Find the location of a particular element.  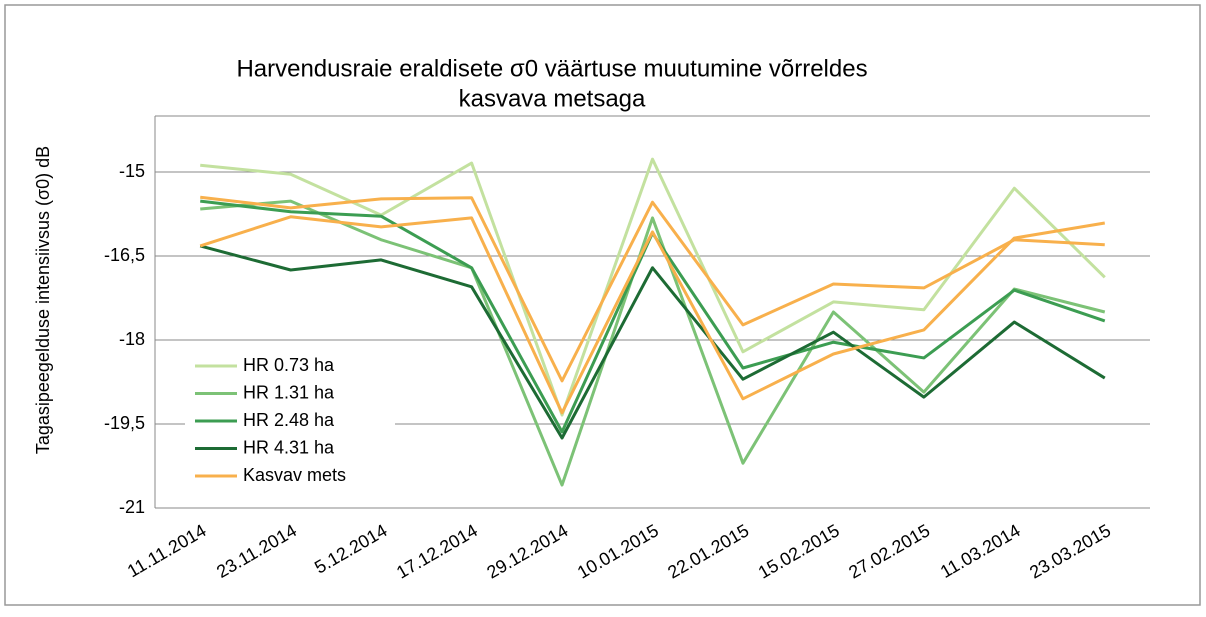

y-axis-label: Tagasipeegelduse intensiivsus (σ0) dB is located at coordinates (43, 300).